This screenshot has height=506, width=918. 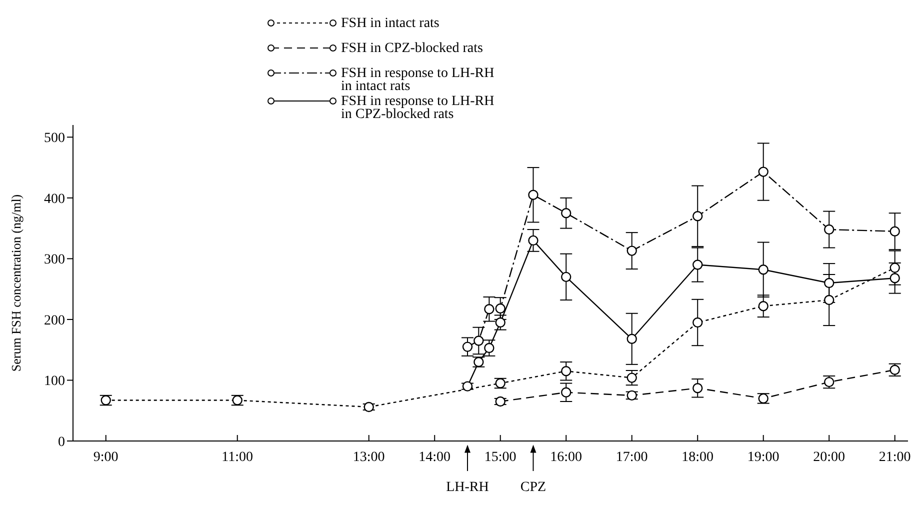 What do you see at coordinates (829, 457) in the screenshot?
I see `x-tick-label: 20:00` at bounding box center [829, 457].